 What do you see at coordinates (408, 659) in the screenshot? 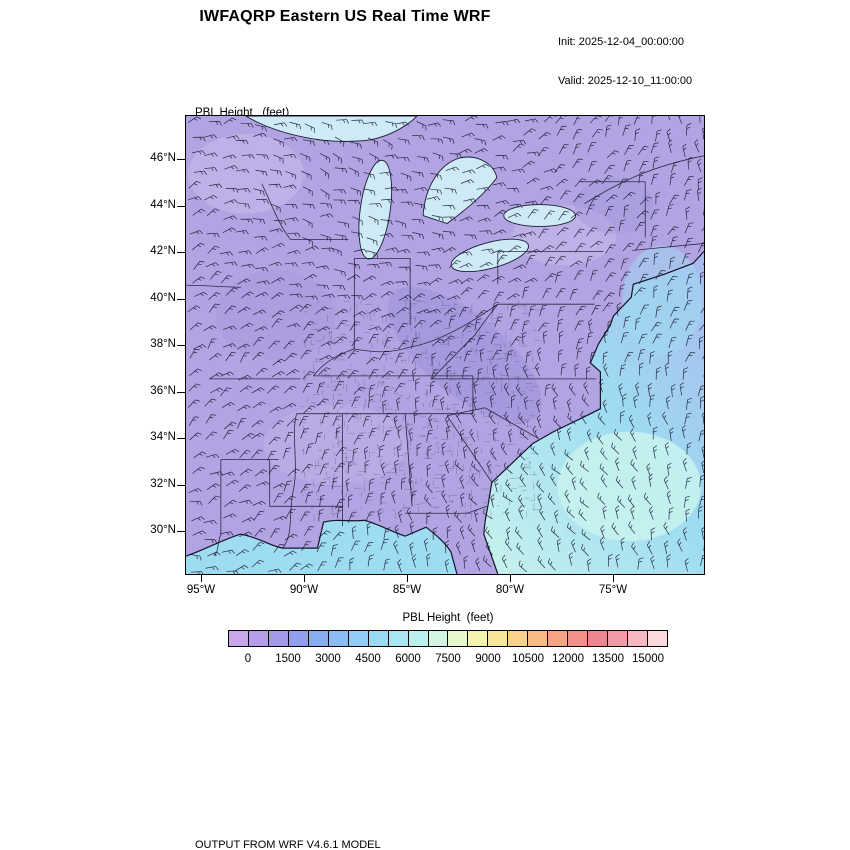
I see `colorbar-tick-label: 6000` at bounding box center [408, 659].